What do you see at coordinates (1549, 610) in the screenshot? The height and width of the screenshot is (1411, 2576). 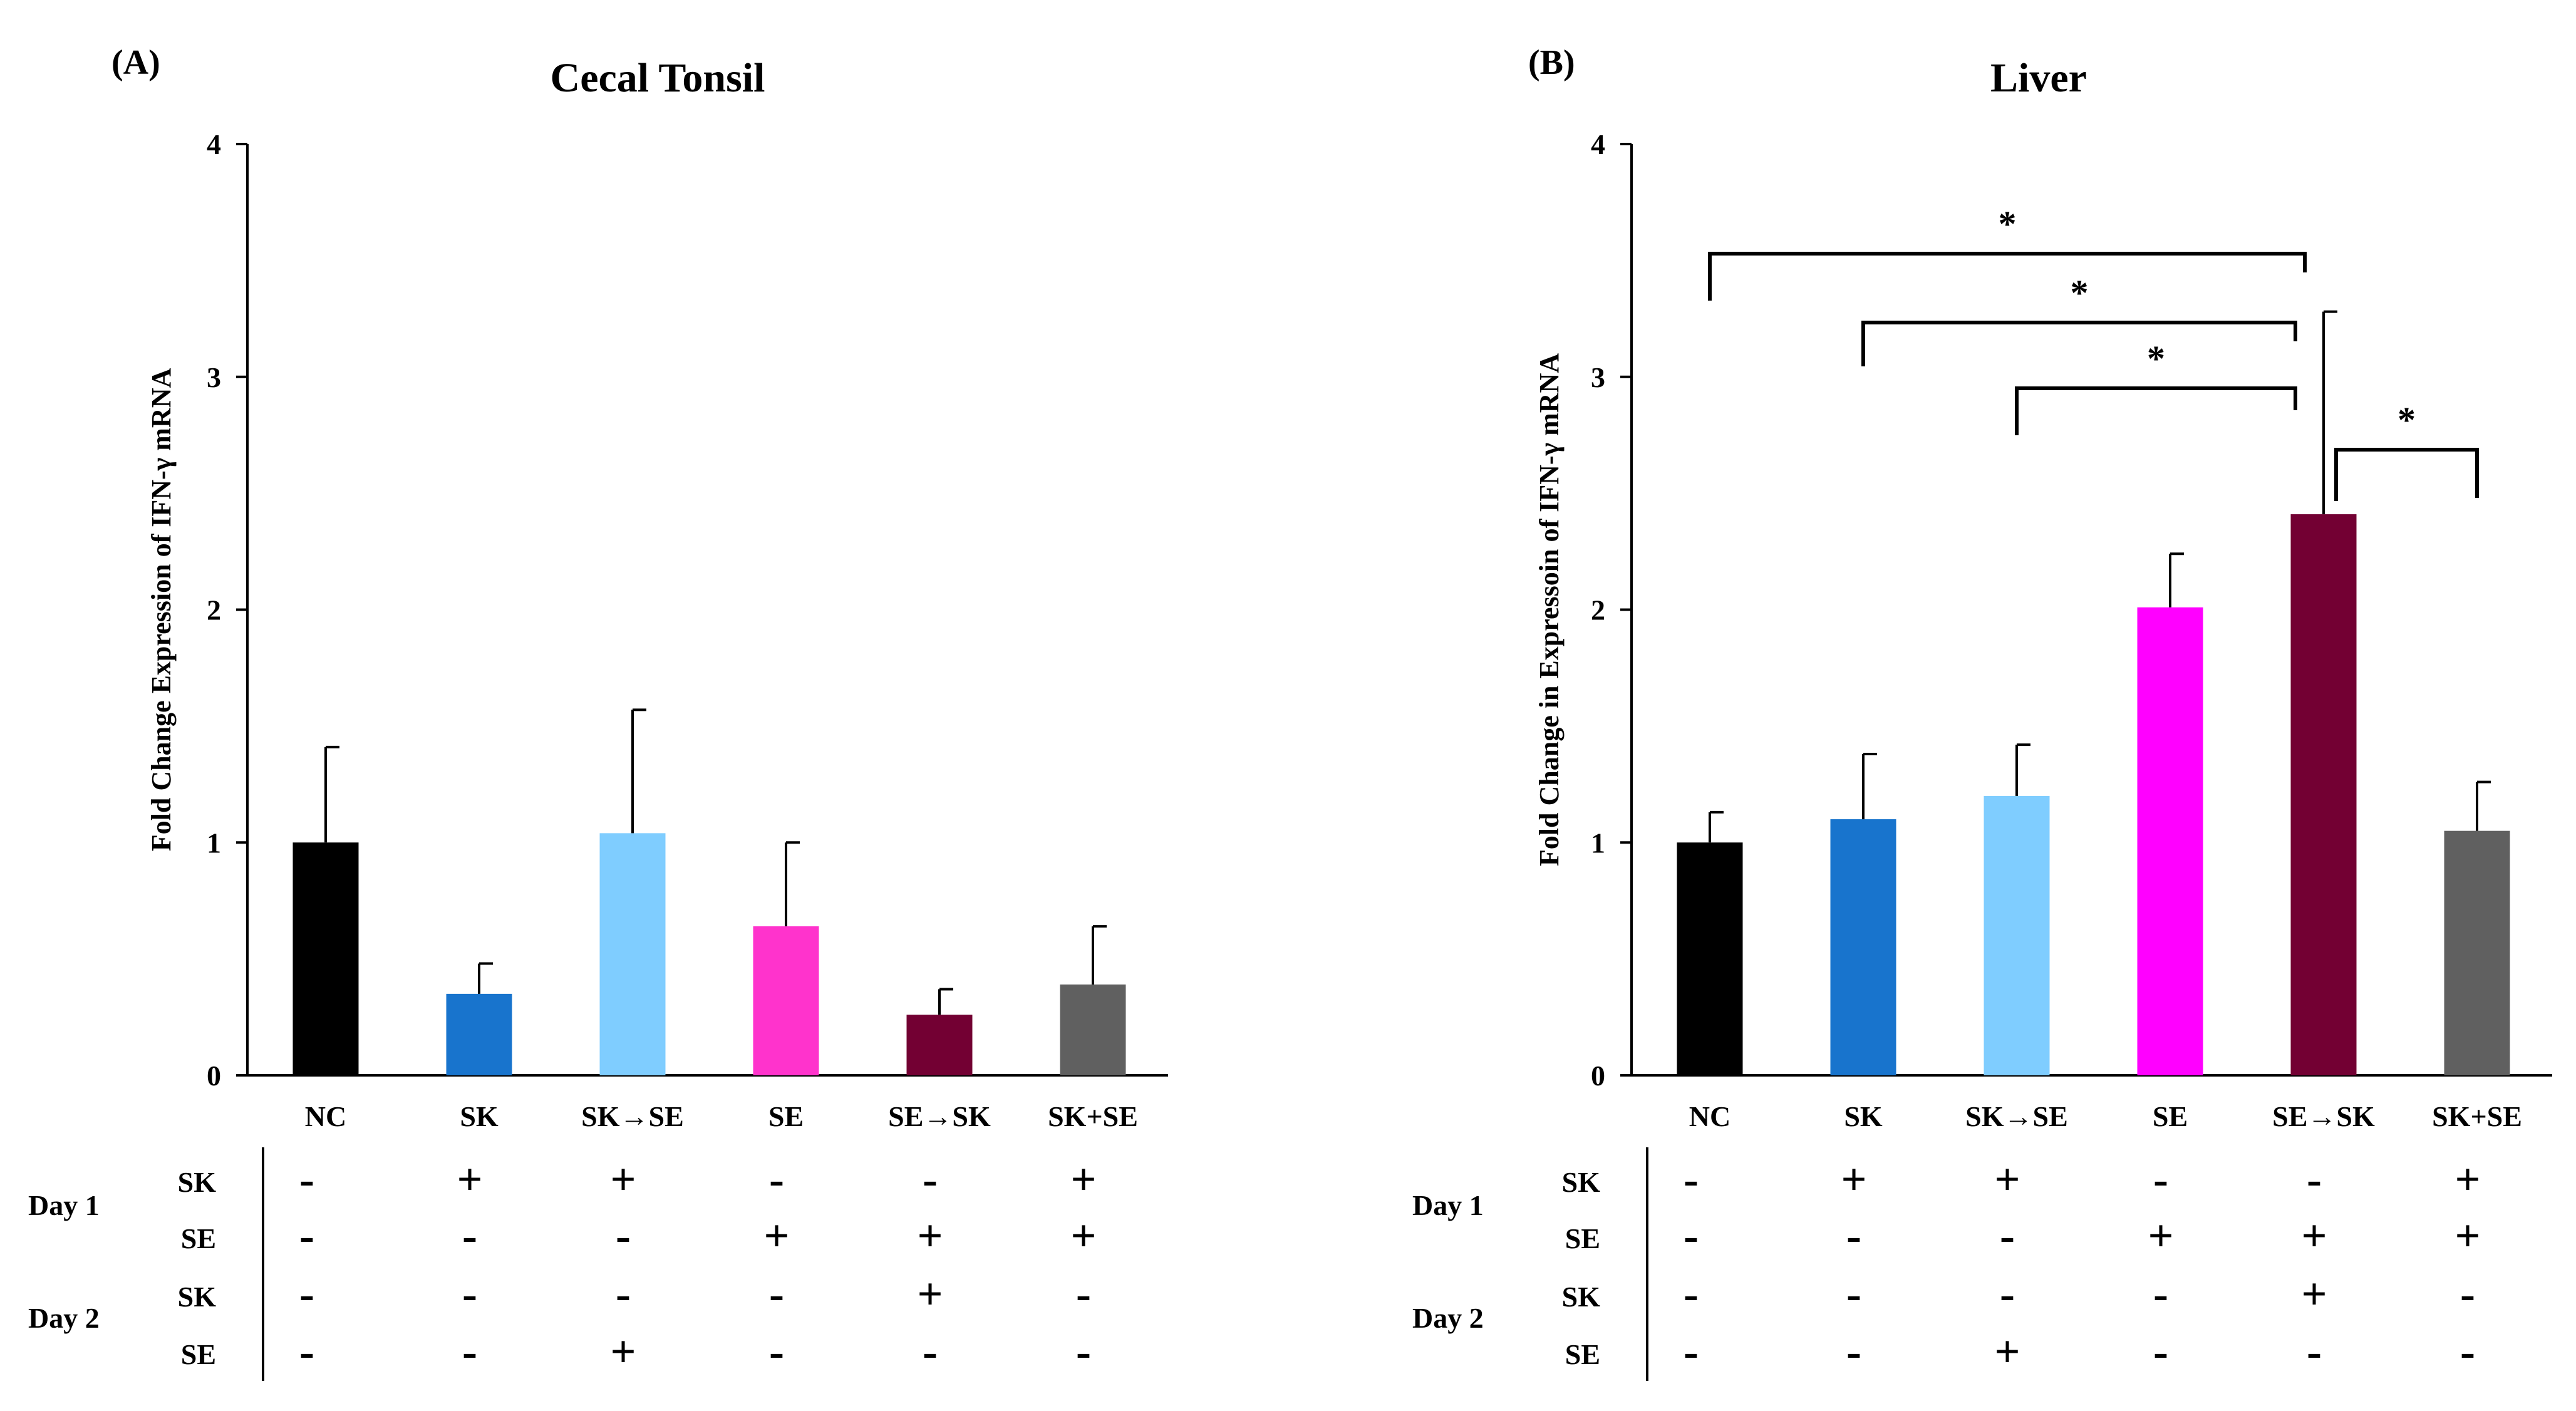 I see `y-axis-label: Fold Change in Expressoin of IFN-γ mRNA` at bounding box center [1549, 610].